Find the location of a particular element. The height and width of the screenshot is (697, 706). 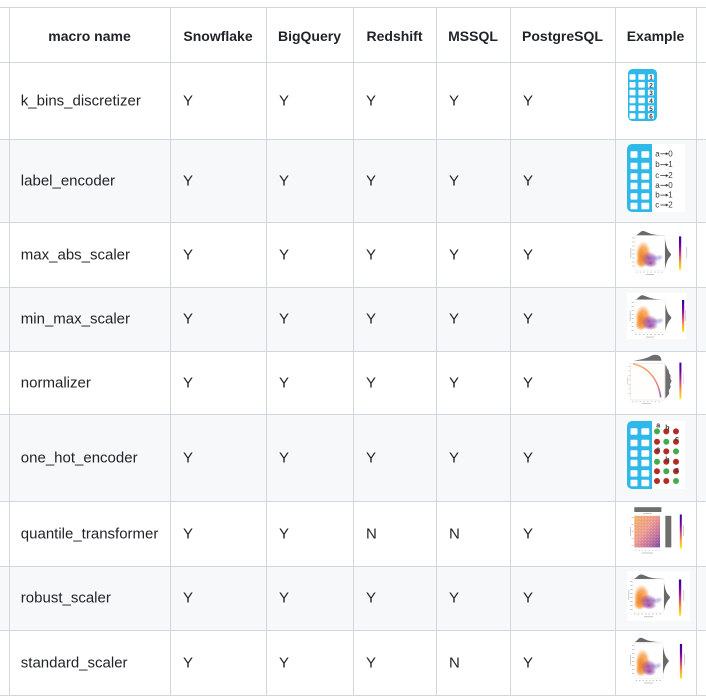

svg-text: 6 is located at coordinates (651, 117).